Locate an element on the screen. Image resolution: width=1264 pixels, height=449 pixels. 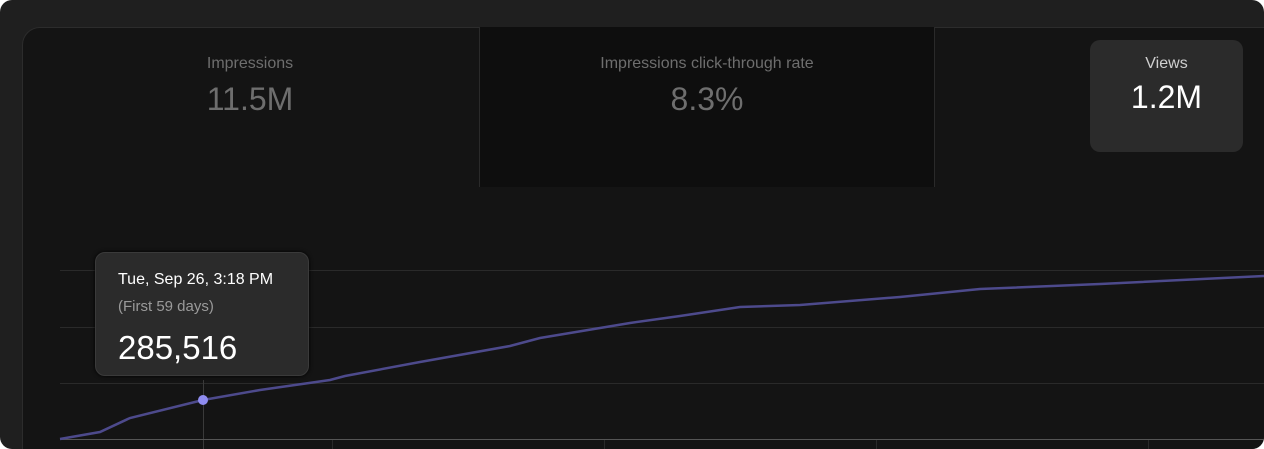
tooltip-date: Tue, Sep 26, 3:18 PM is located at coordinates (196, 279).